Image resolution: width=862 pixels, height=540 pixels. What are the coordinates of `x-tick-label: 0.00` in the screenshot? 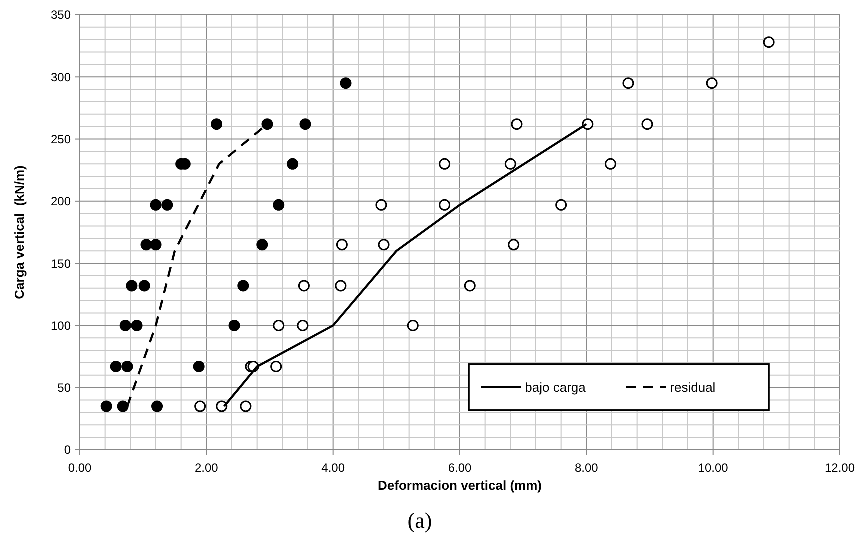 It's located at (80, 468).